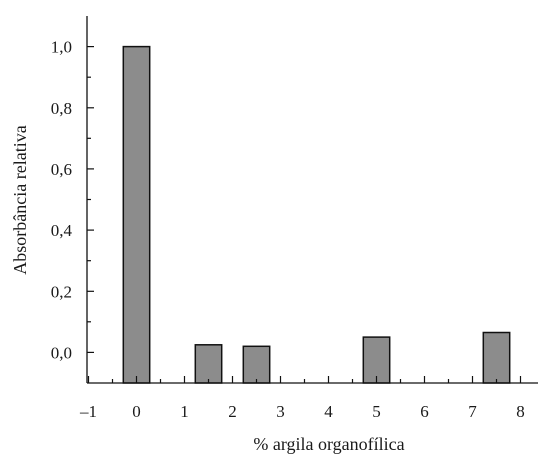 The height and width of the screenshot is (457, 543). What do you see at coordinates (328, 444) in the screenshot?
I see `x-axis-title: % argila organofílica` at bounding box center [328, 444].